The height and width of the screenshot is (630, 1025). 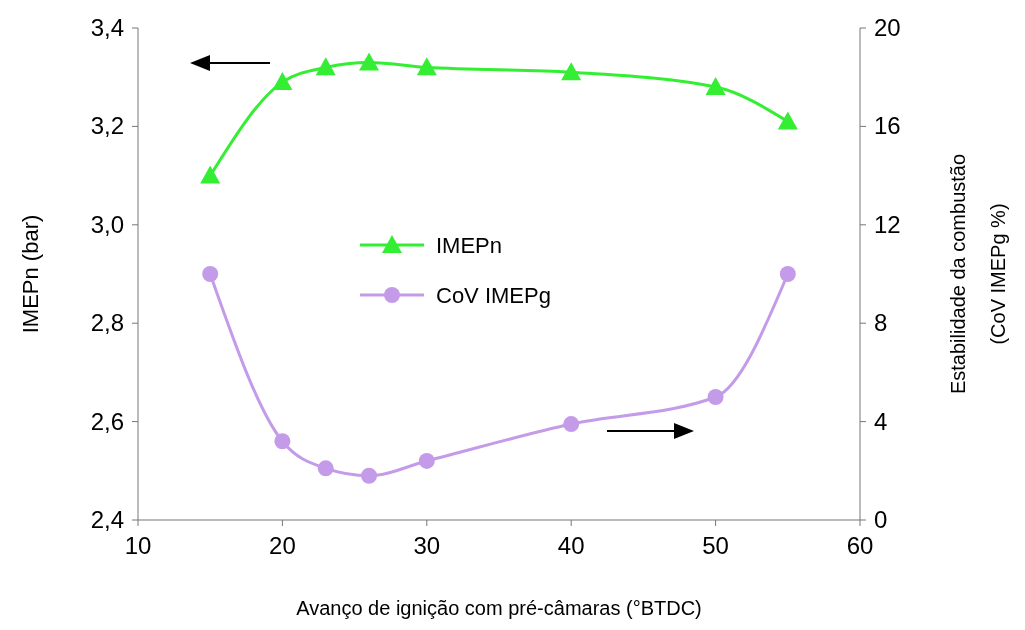 I want to click on y2-tick-label: 0, so click(x=881, y=519).